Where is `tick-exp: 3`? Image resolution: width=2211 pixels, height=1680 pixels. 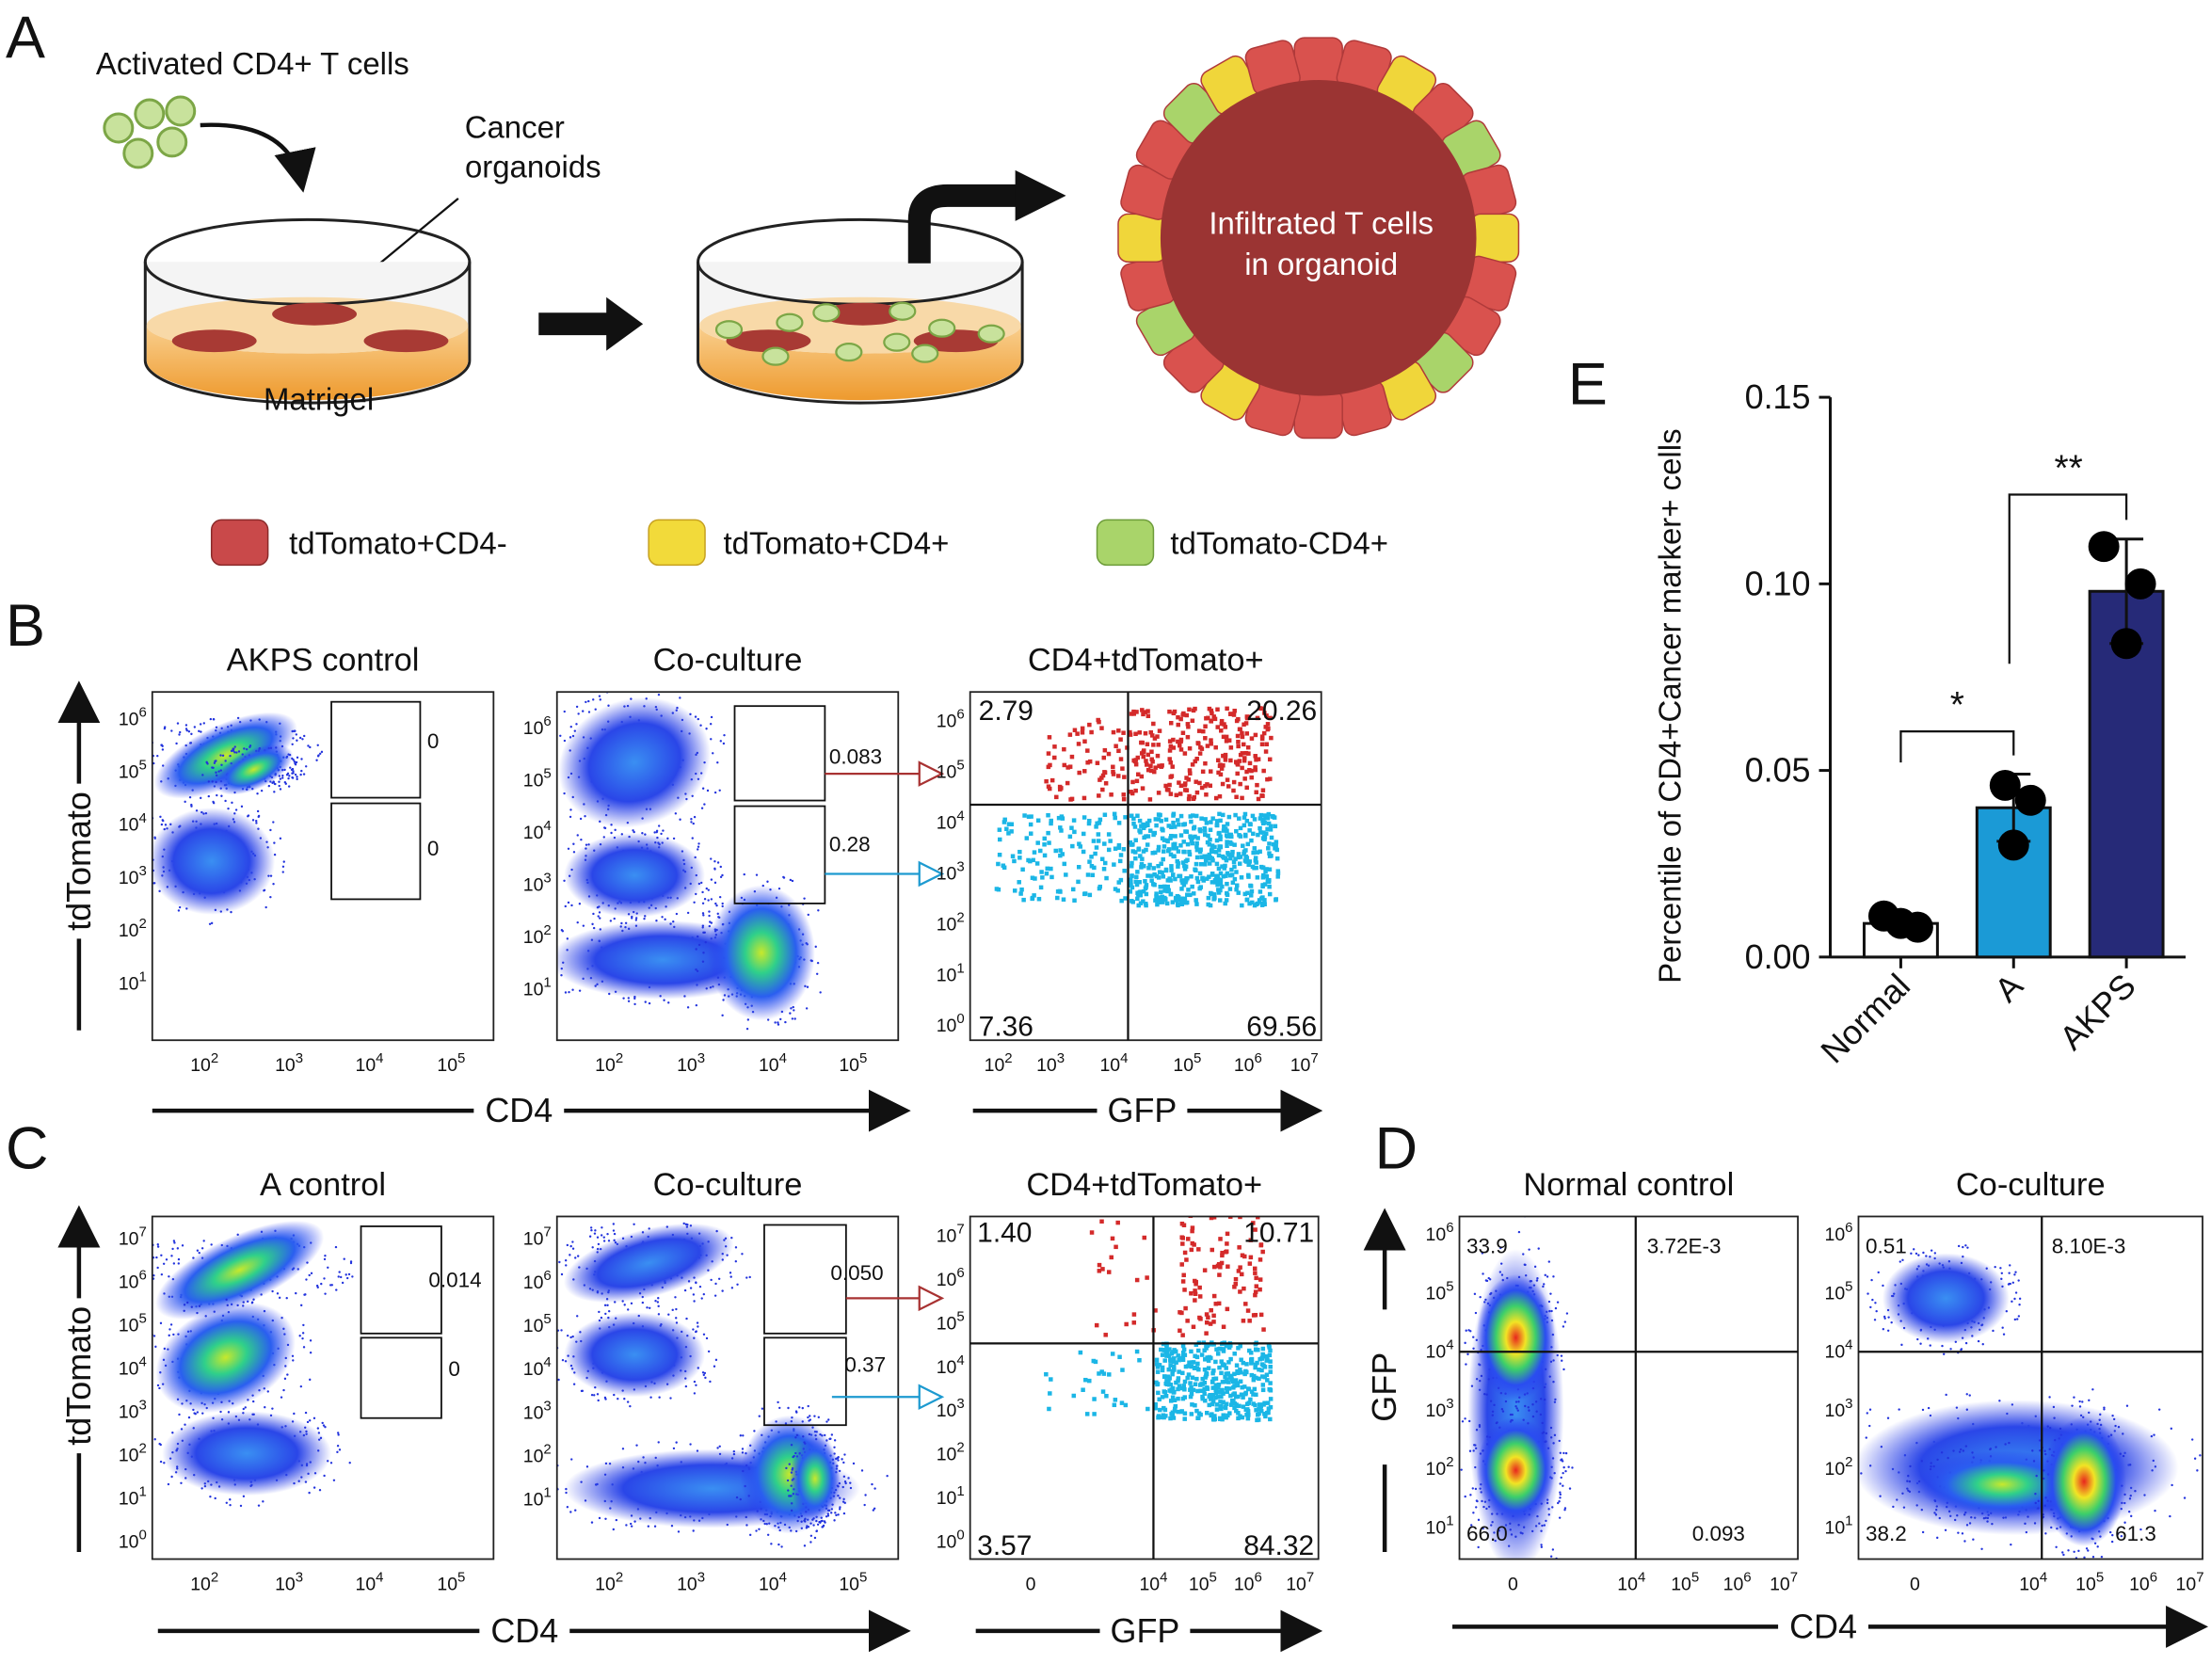
tick-exp: 3 is located at coordinates (547, 1406).